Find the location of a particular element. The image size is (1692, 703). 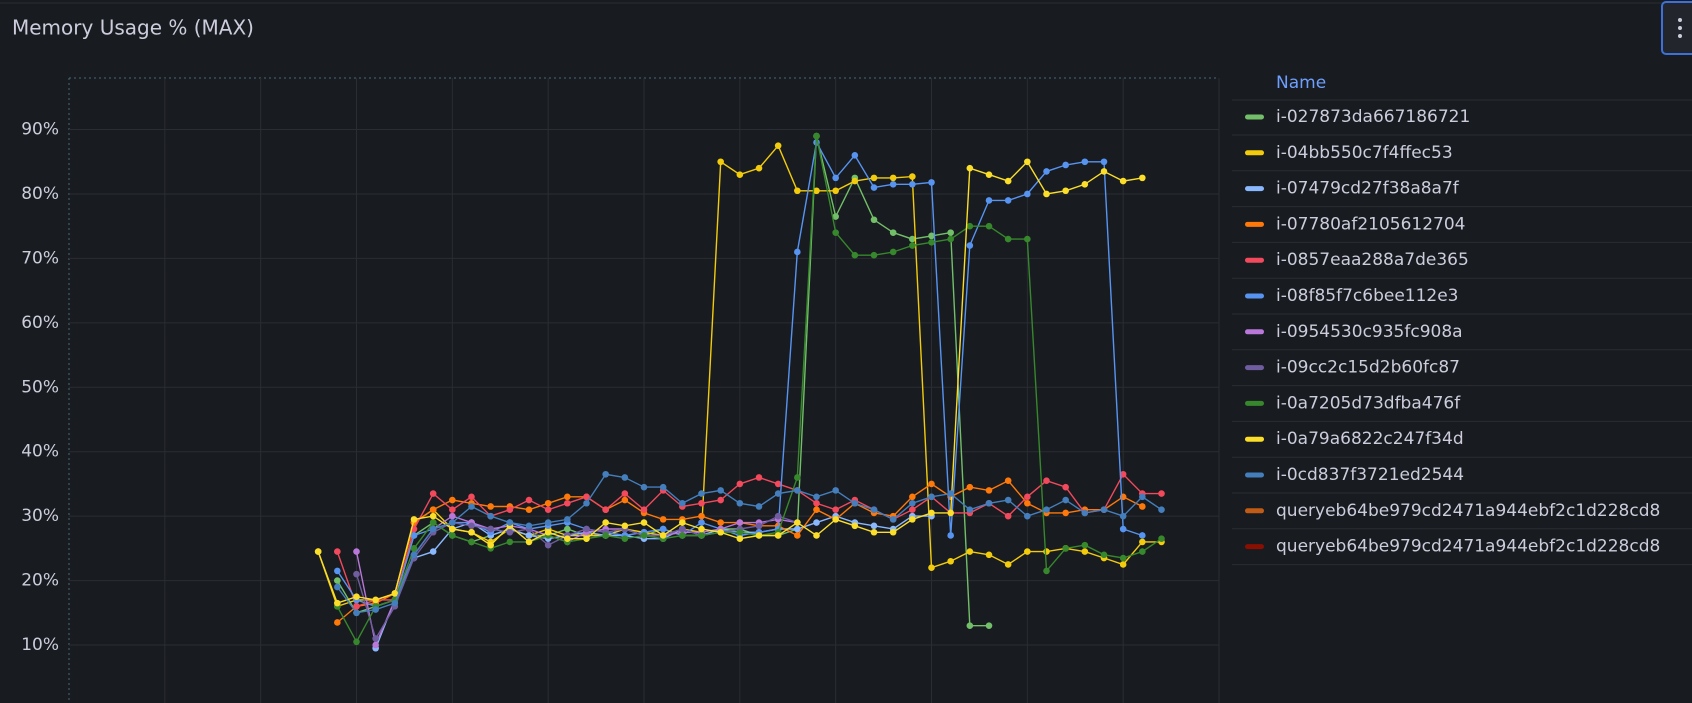

legend-item: i-04bb550c7f4ffec53 is located at coordinates (1462, 157).